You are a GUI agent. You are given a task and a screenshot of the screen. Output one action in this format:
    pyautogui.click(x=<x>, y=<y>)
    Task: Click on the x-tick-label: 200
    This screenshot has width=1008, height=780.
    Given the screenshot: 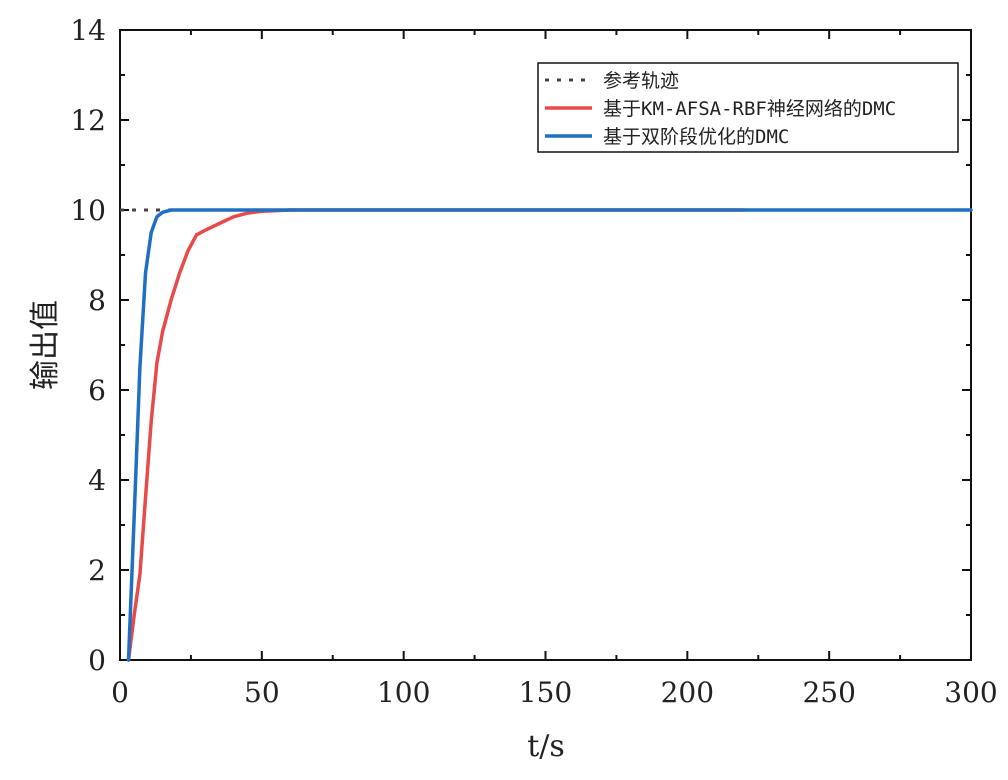 What is the action you would take?
    pyautogui.click(x=687, y=692)
    